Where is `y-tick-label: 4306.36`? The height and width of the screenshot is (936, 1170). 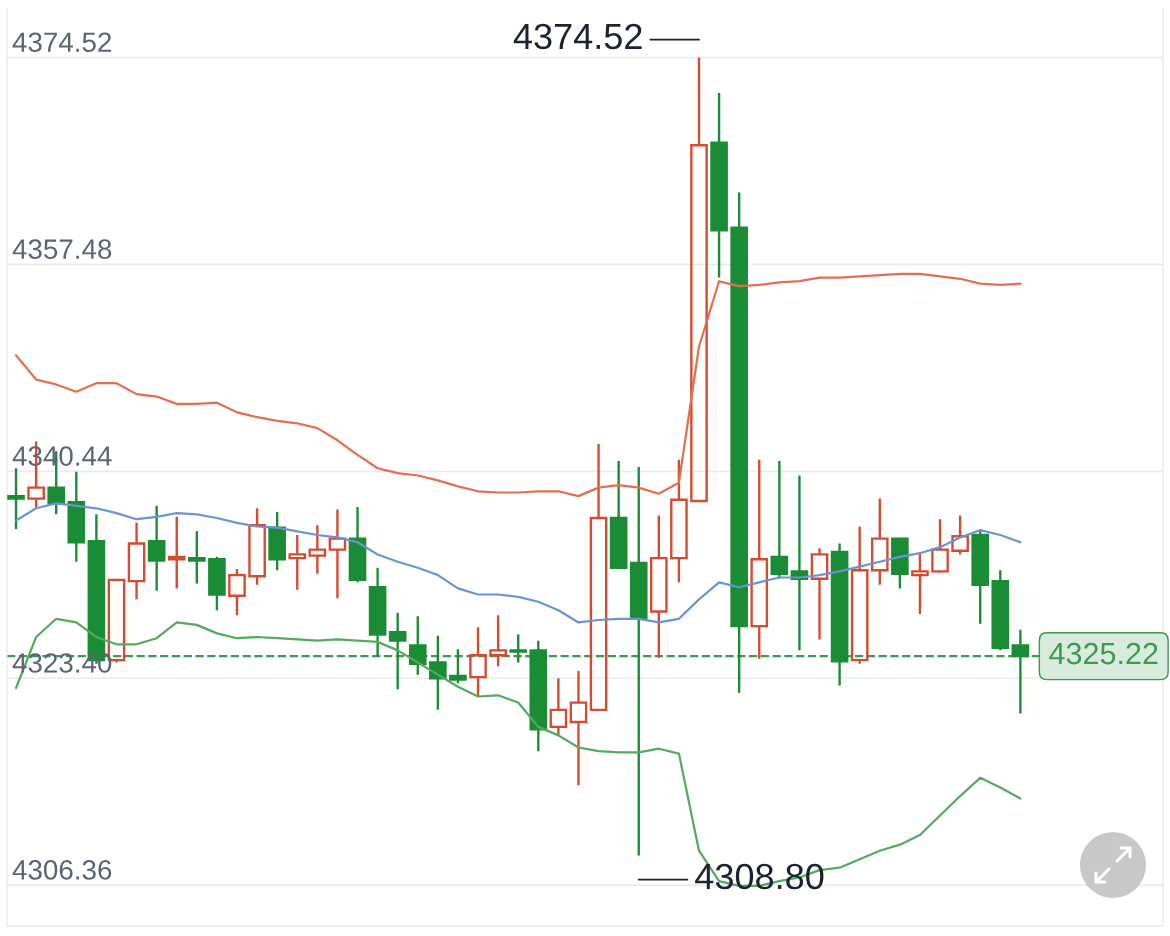
y-tick-label: 4306.36 is located at coordinates (62, 870).